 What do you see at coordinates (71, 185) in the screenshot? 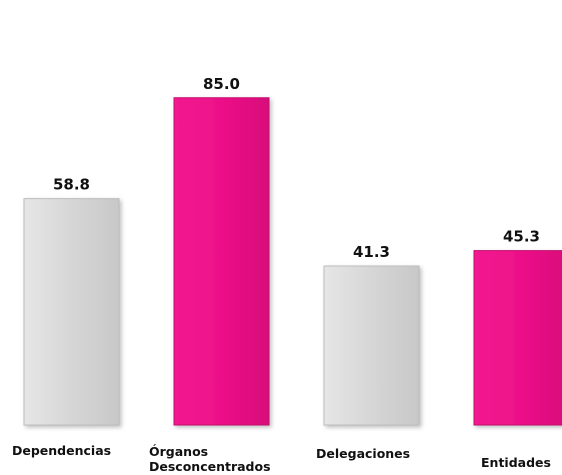
I see `value-label-0: 58.8` at bounding box center [71, 185].